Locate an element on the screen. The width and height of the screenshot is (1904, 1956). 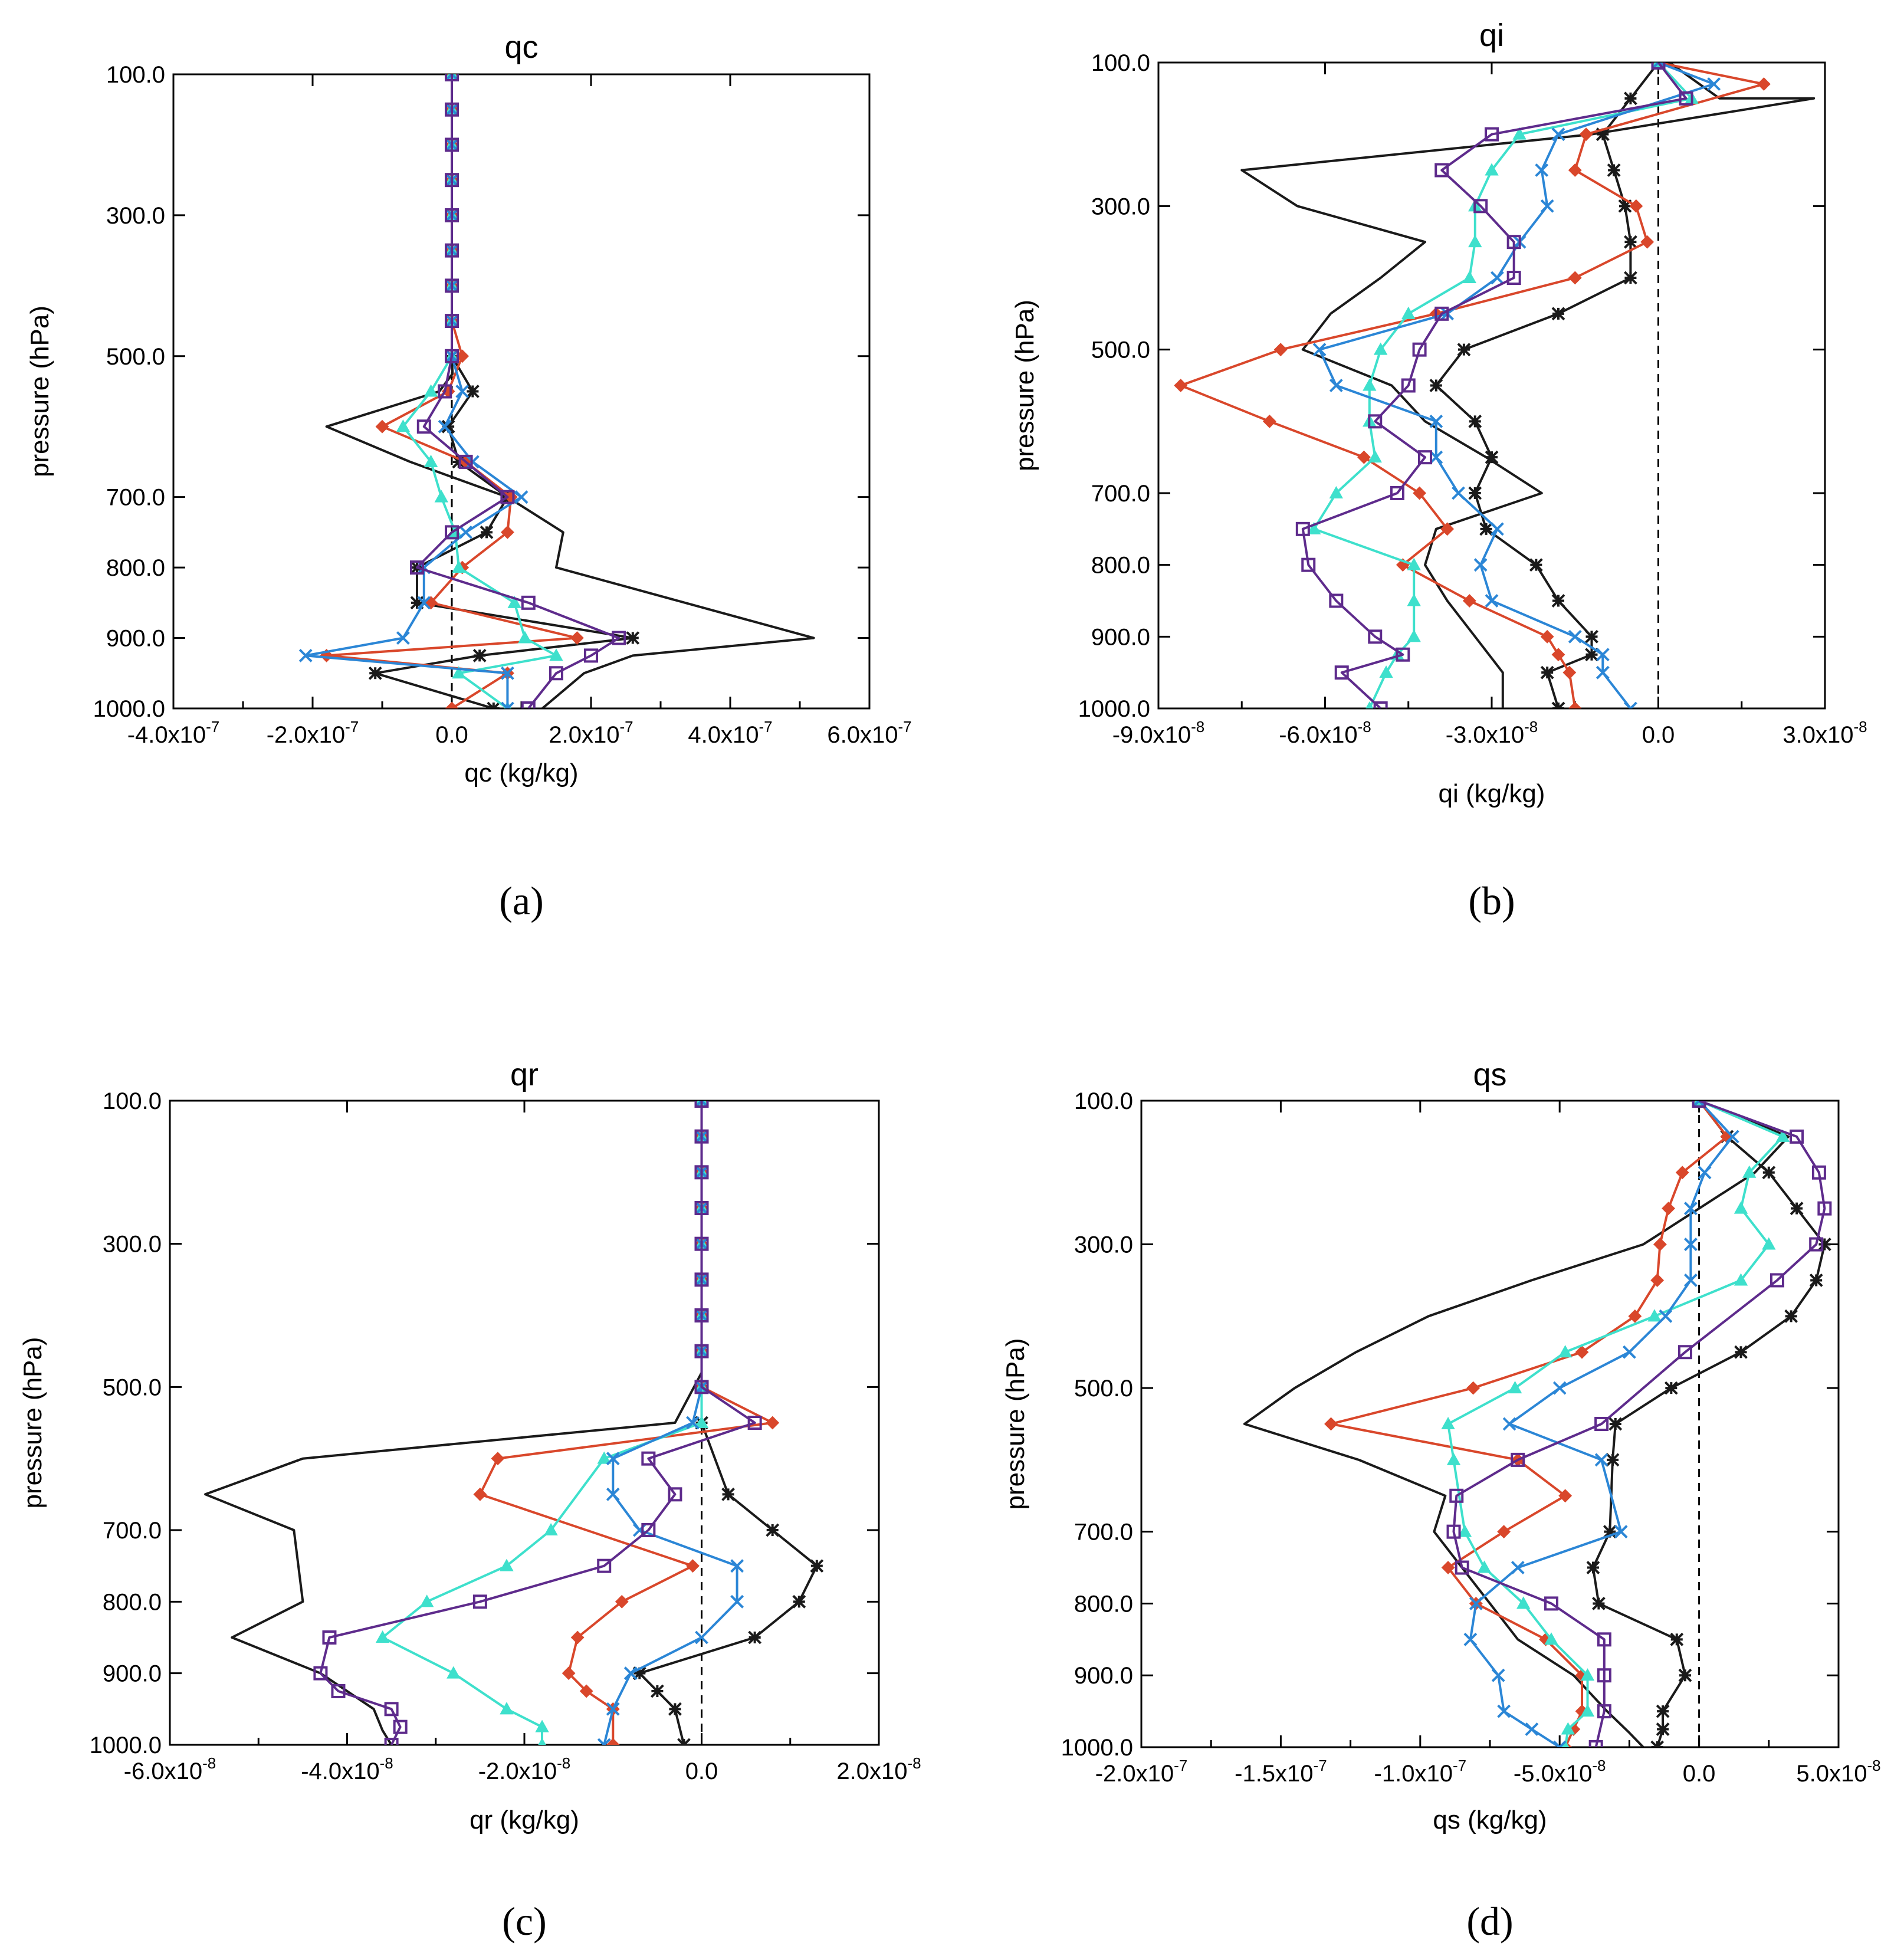
series-line-purple-square is located at coordinates (537, 1423).